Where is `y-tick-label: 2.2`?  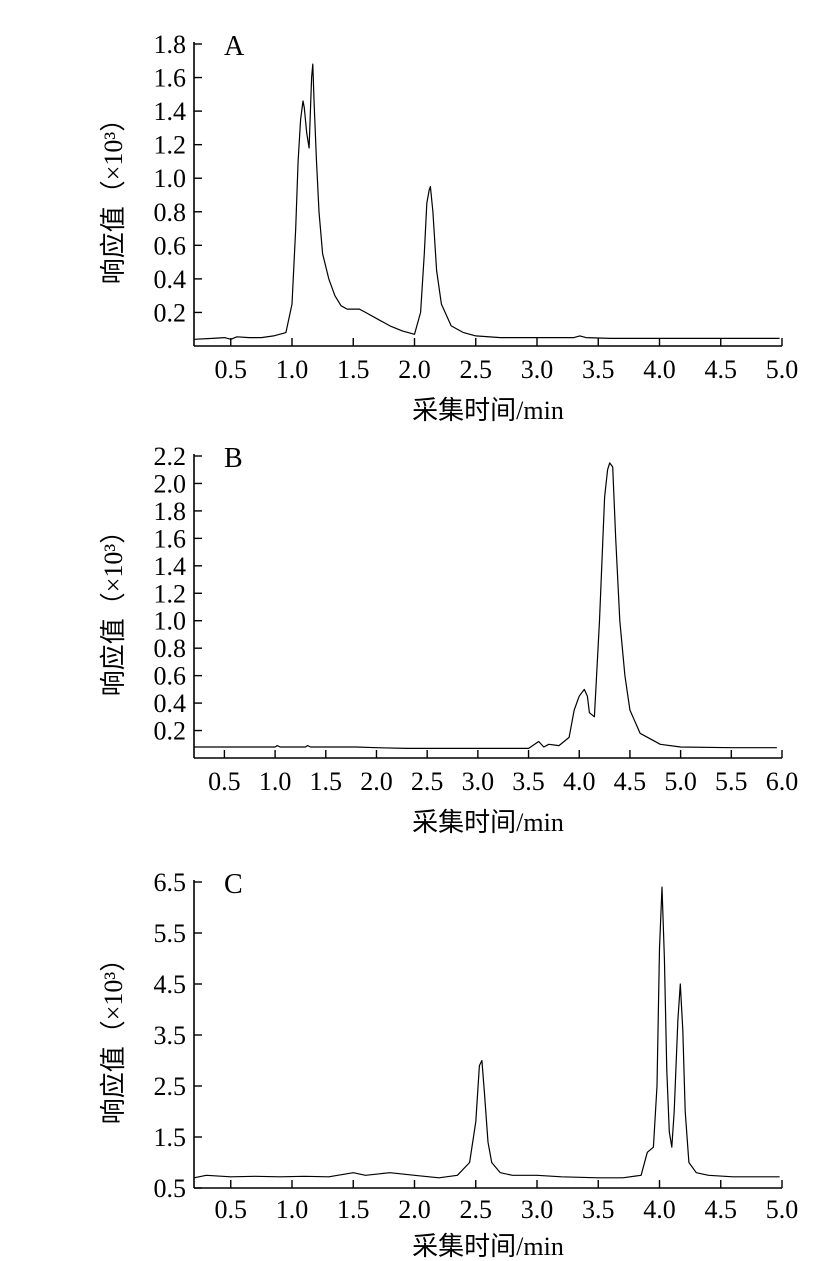
y-tick-label: 2.2 is located at coordinates (170, 456).